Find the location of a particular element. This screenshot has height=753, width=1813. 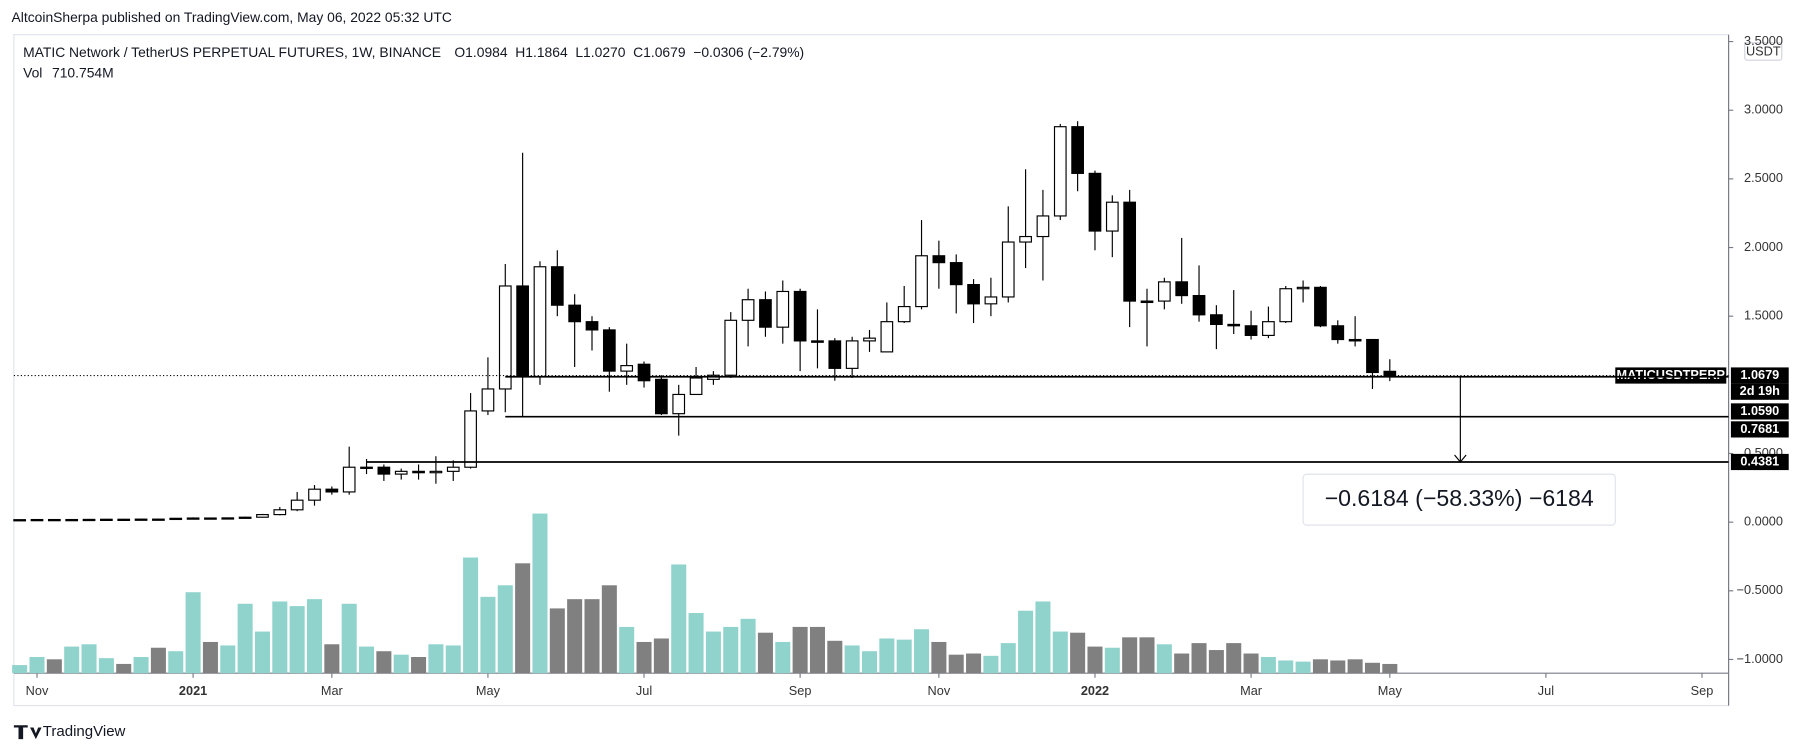

y-tick-label: 2.5000 is located at coordinates (1763, 177).